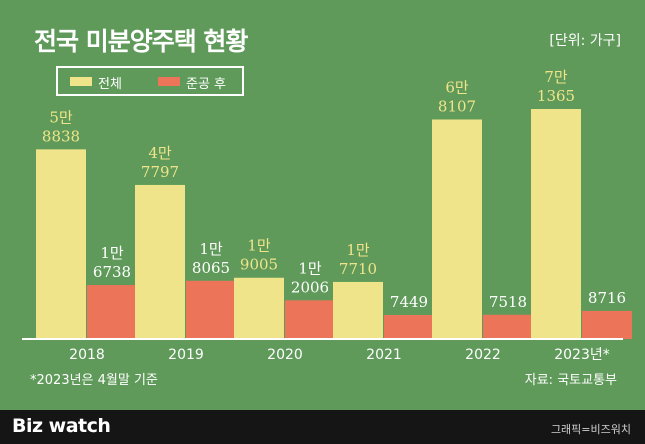  What do you see at coordinates (409, 302) in the screenshot?
I see `data-label-completed-2021-line2: 7449` at bounding box center [409, 302].